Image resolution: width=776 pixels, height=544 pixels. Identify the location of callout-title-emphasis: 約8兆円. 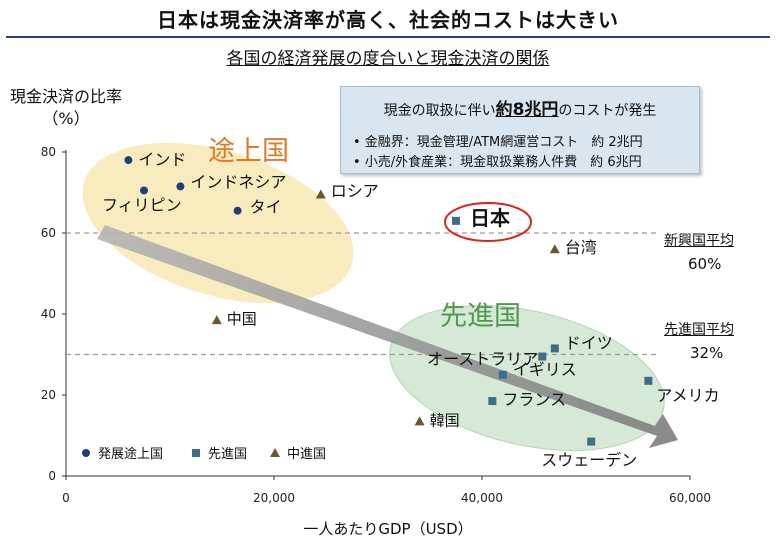
(527, 110).